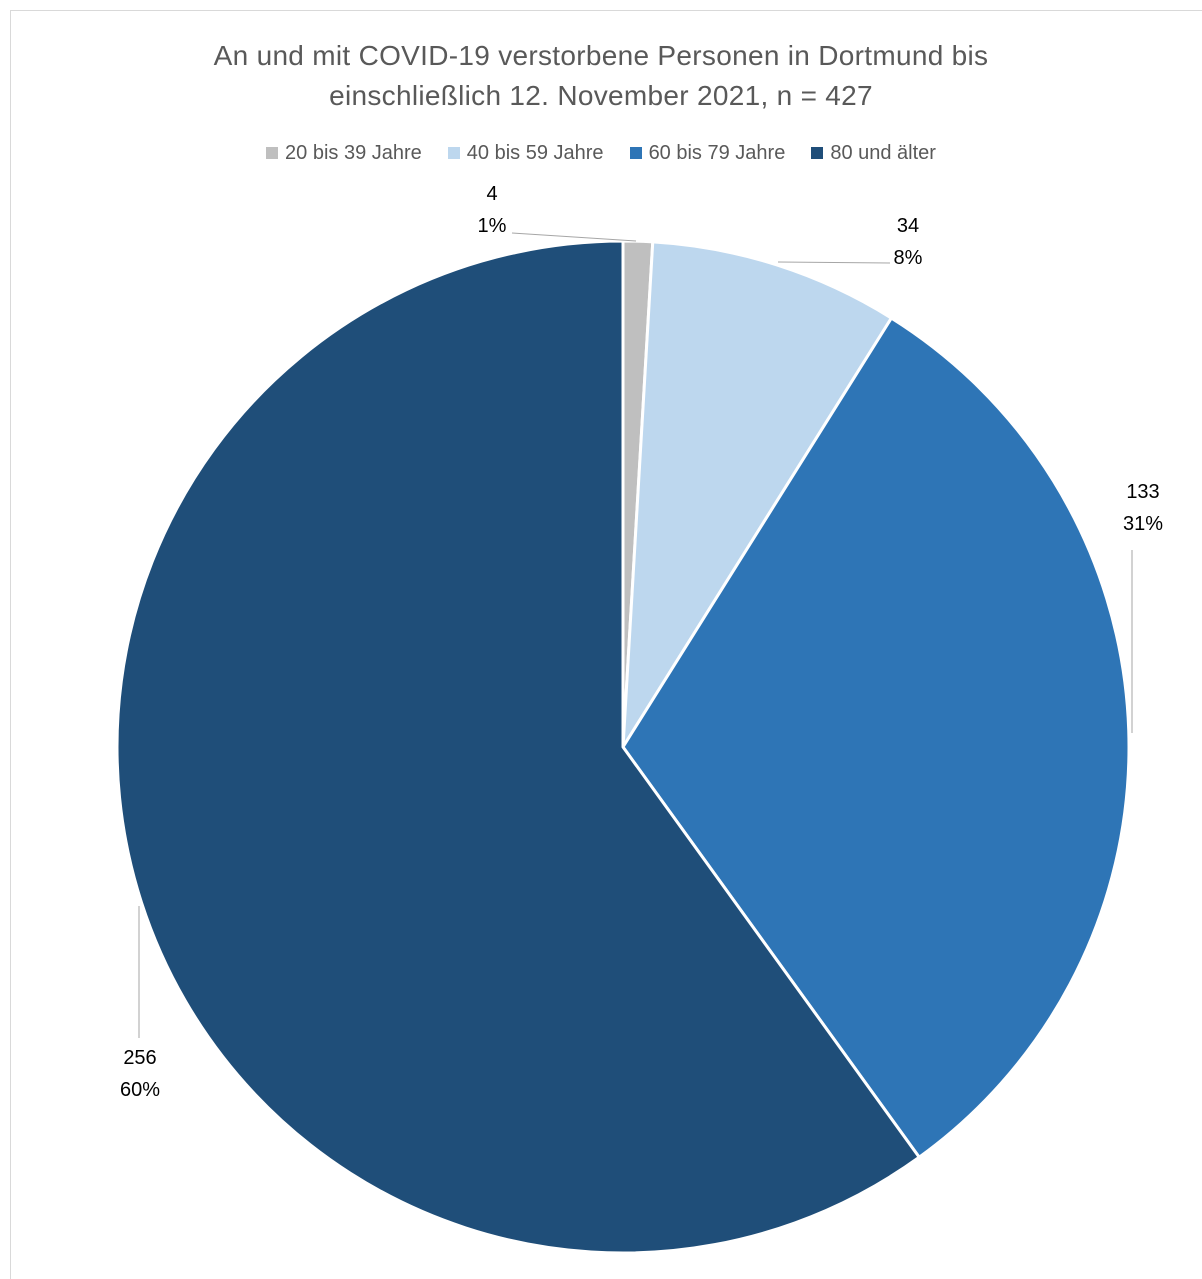 The image size is (1202, 1279). I want to click on data-label-value-40-59: 34, so click(908, 226).